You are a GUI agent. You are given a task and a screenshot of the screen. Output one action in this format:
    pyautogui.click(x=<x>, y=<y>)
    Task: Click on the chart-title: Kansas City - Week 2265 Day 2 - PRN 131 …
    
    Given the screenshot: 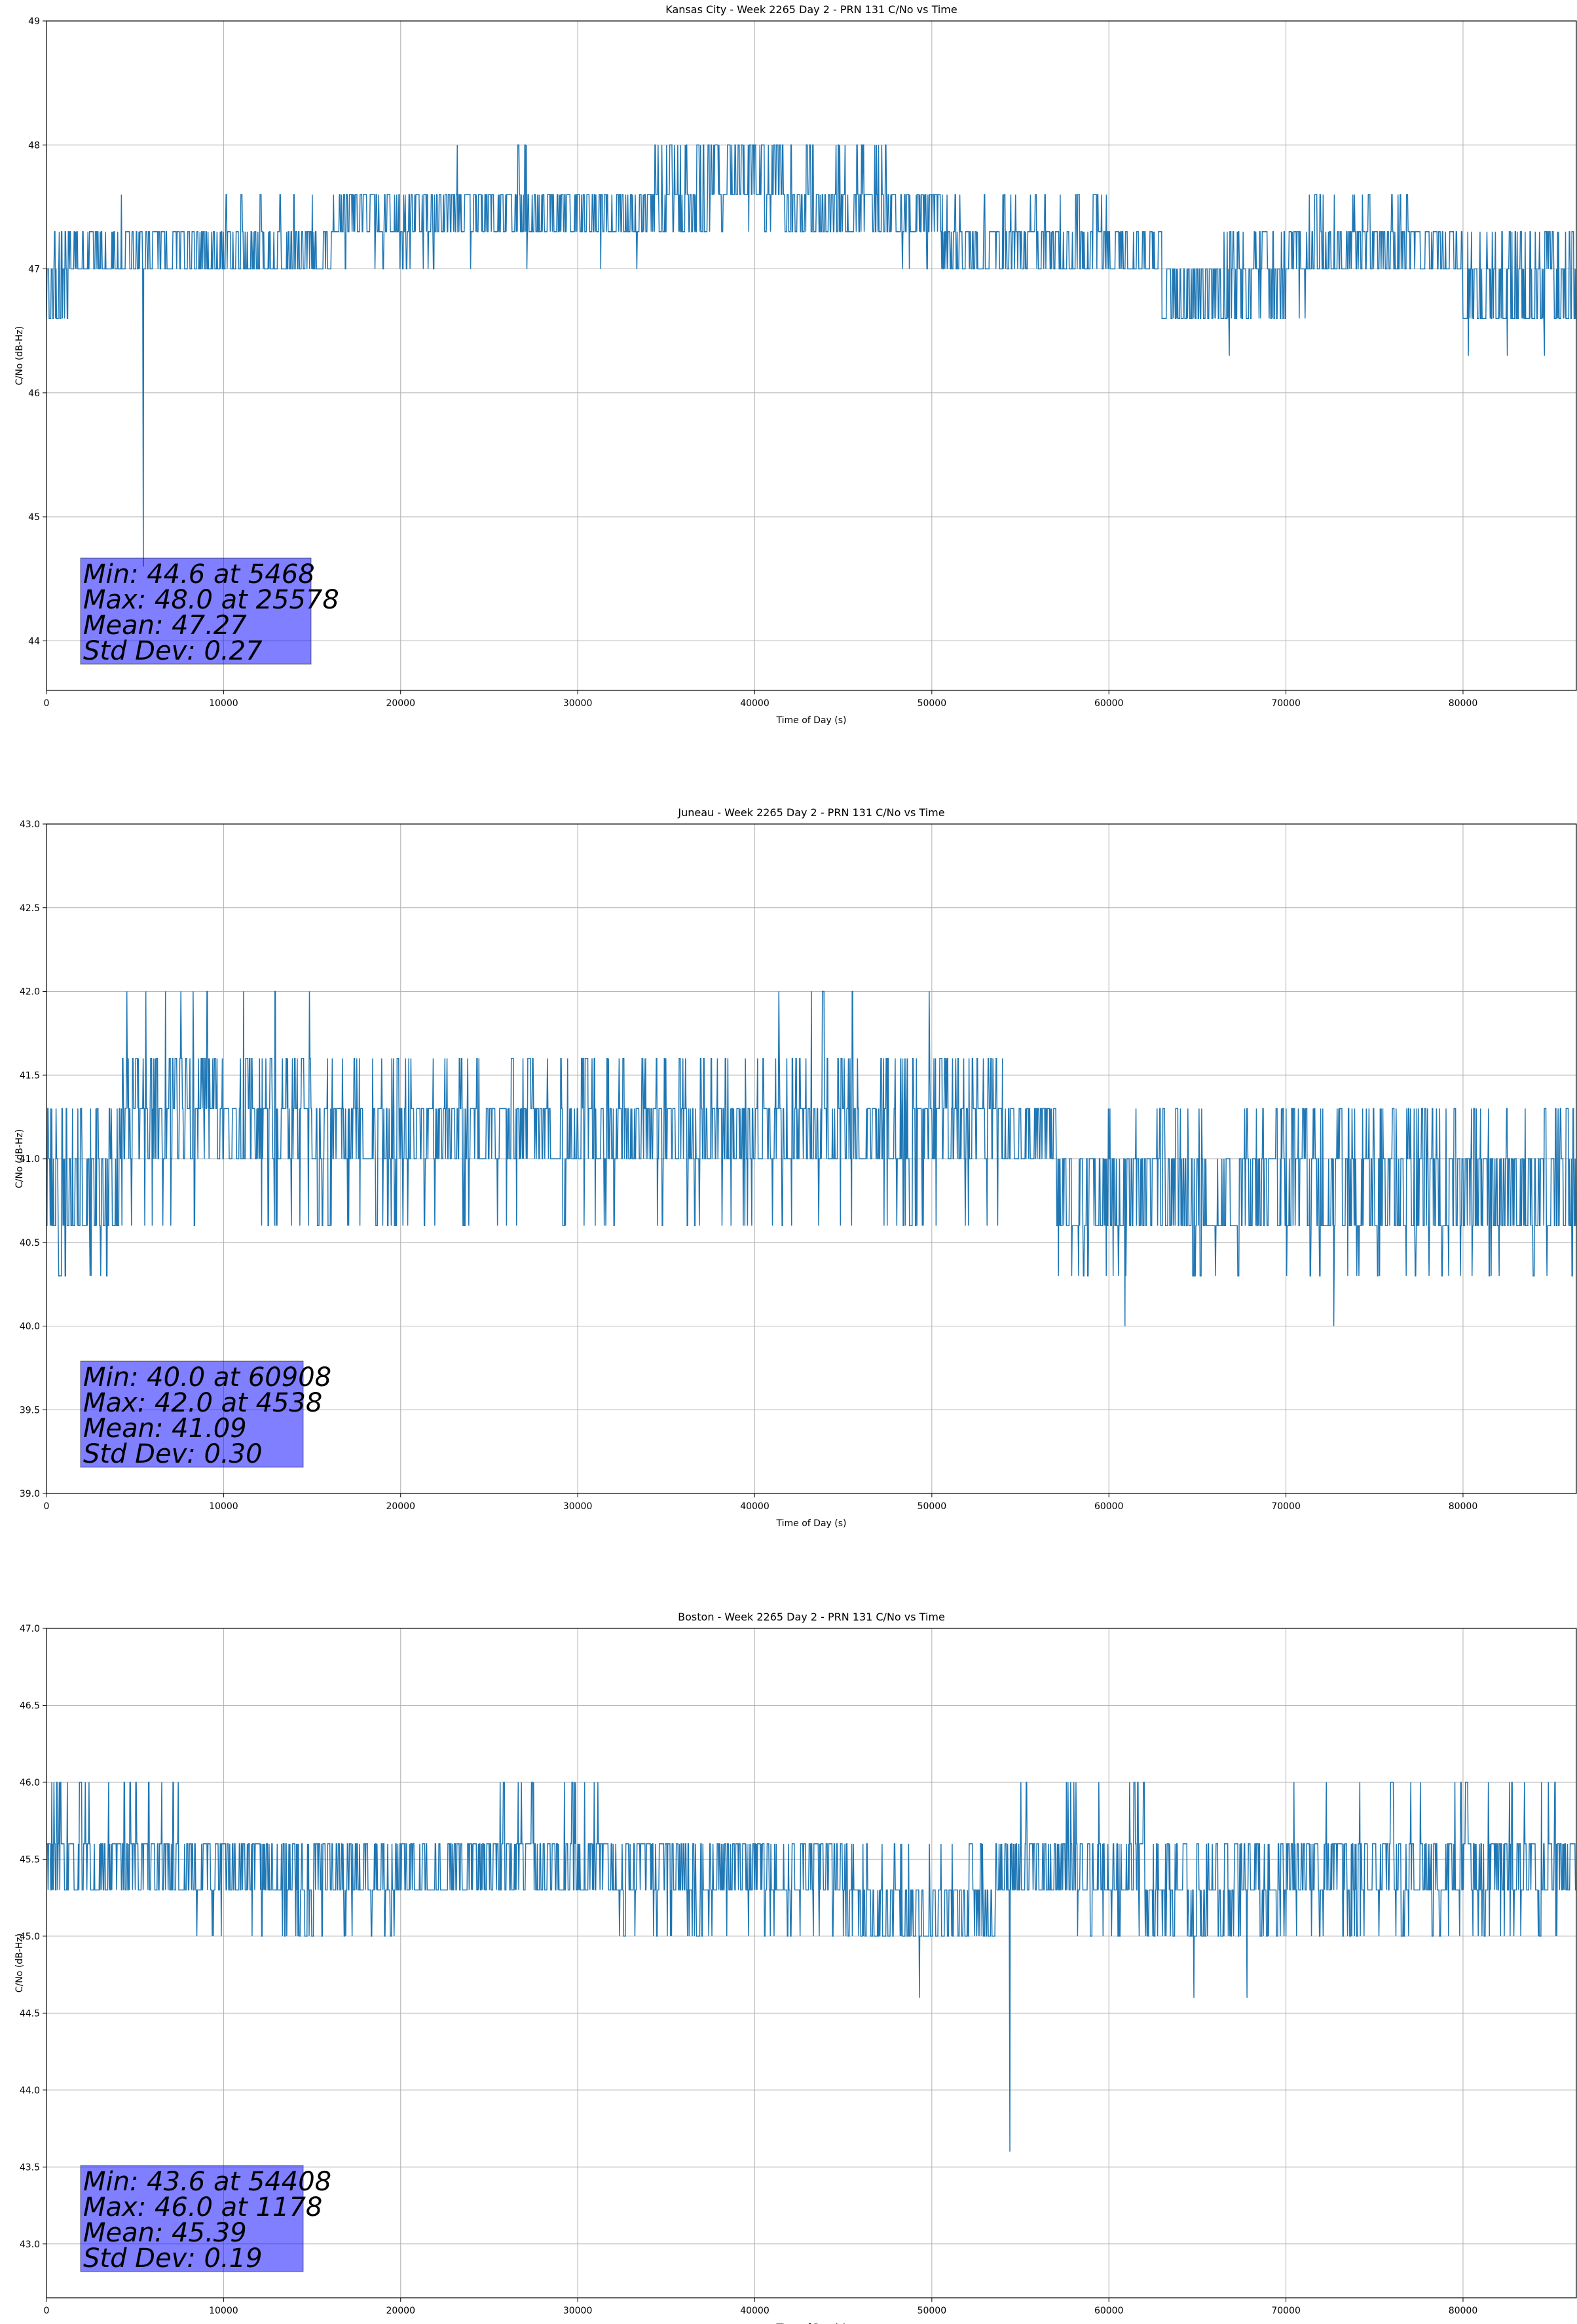 What is the action you would take?
    pyautogui.click(x=811, y=9)
    